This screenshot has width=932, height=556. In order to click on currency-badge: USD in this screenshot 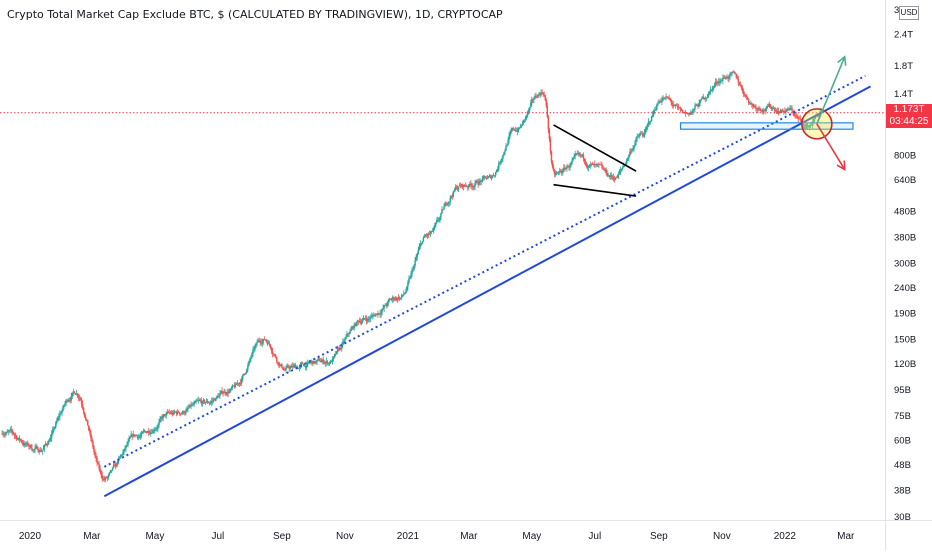, I will do `click(909, 13)`.